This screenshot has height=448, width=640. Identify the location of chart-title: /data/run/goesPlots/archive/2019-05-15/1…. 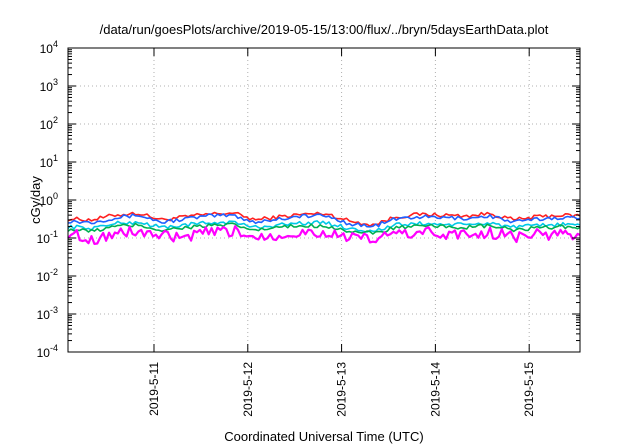
(324, 29).